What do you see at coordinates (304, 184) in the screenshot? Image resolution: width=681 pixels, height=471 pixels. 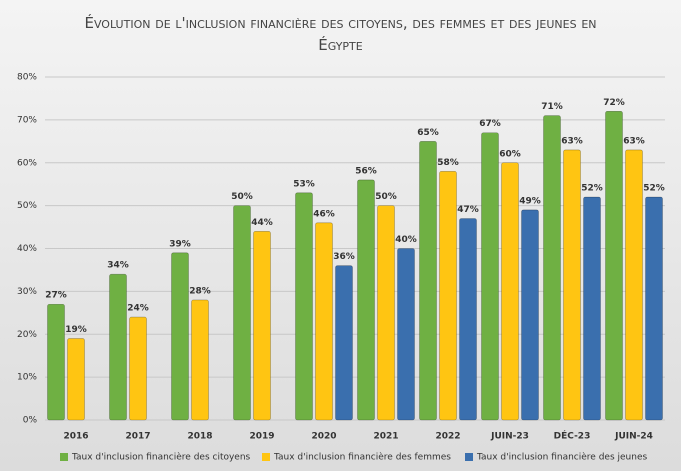 I see `data-label: 53%` at bounding box center [304, 184].